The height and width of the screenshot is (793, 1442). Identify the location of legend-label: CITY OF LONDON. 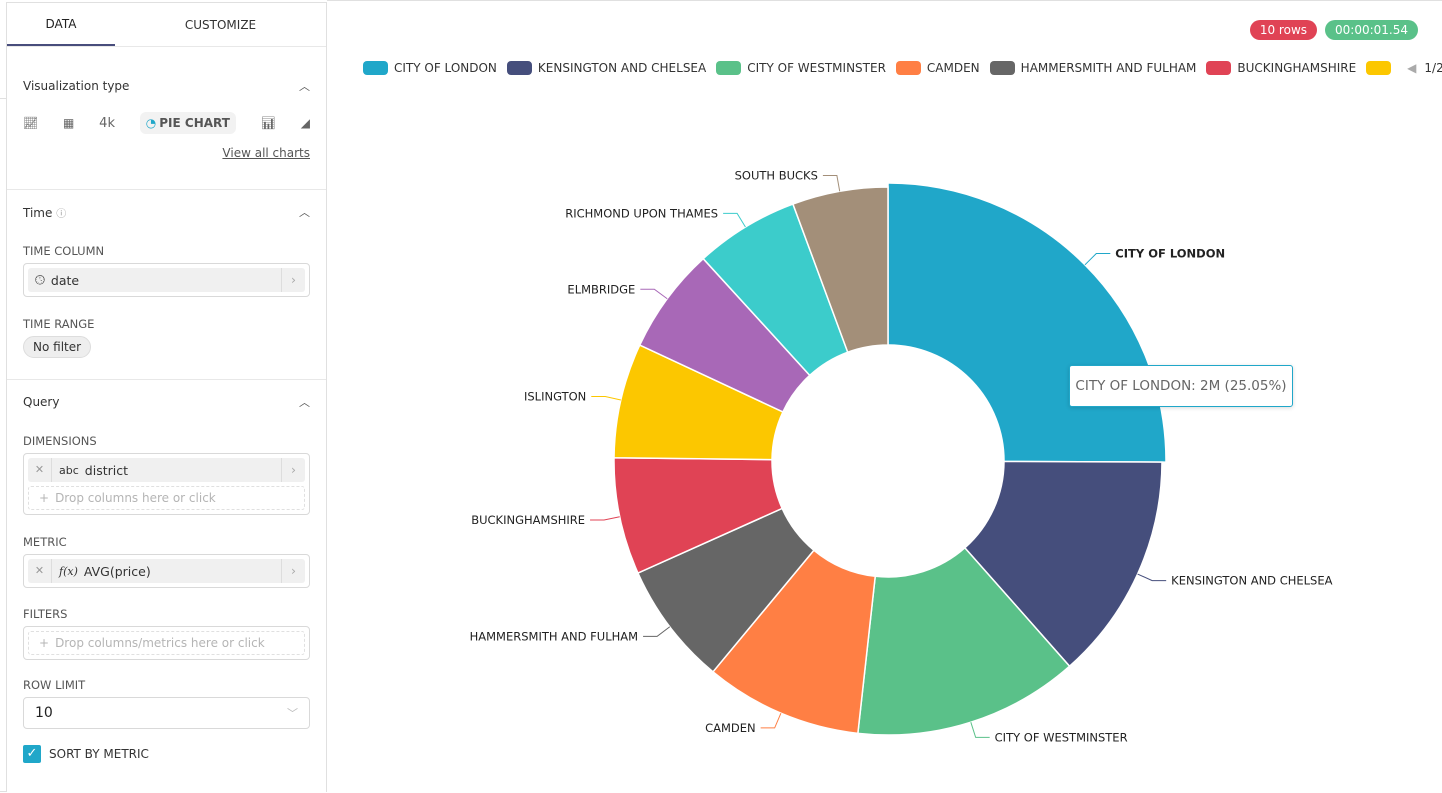
(445, 68).